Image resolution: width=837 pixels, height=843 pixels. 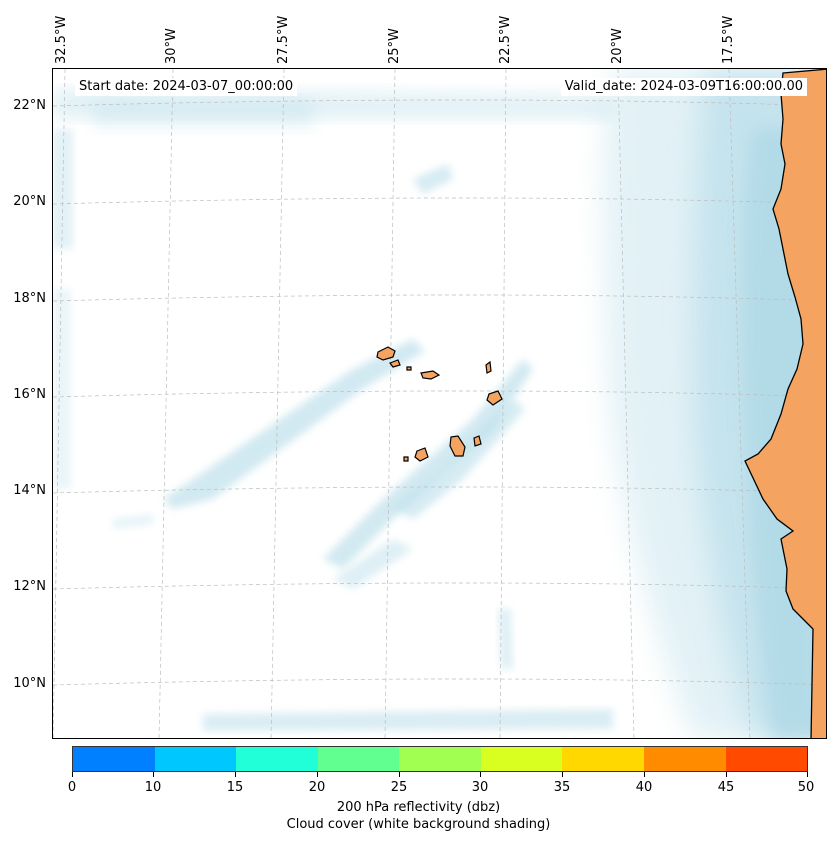 I want to click on lon-label-32-5w: 32.5°W, so click(x=61, y=39).